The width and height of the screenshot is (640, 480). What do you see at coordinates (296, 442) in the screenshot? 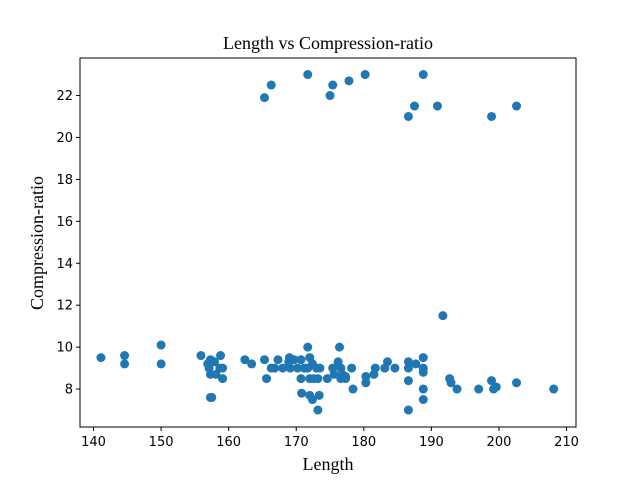
I see `x-tick-label: 170` at bounding box center [296, 442].